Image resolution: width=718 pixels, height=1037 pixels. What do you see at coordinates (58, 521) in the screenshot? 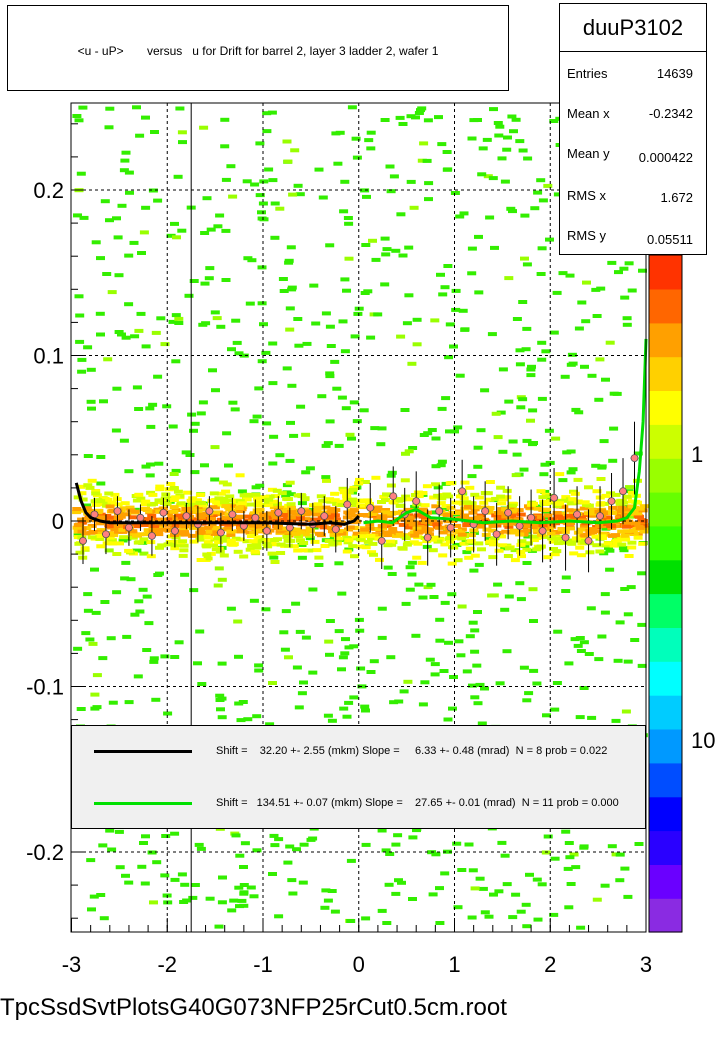
I see `y-tick-label: 0` at bounding box center [58, 521].